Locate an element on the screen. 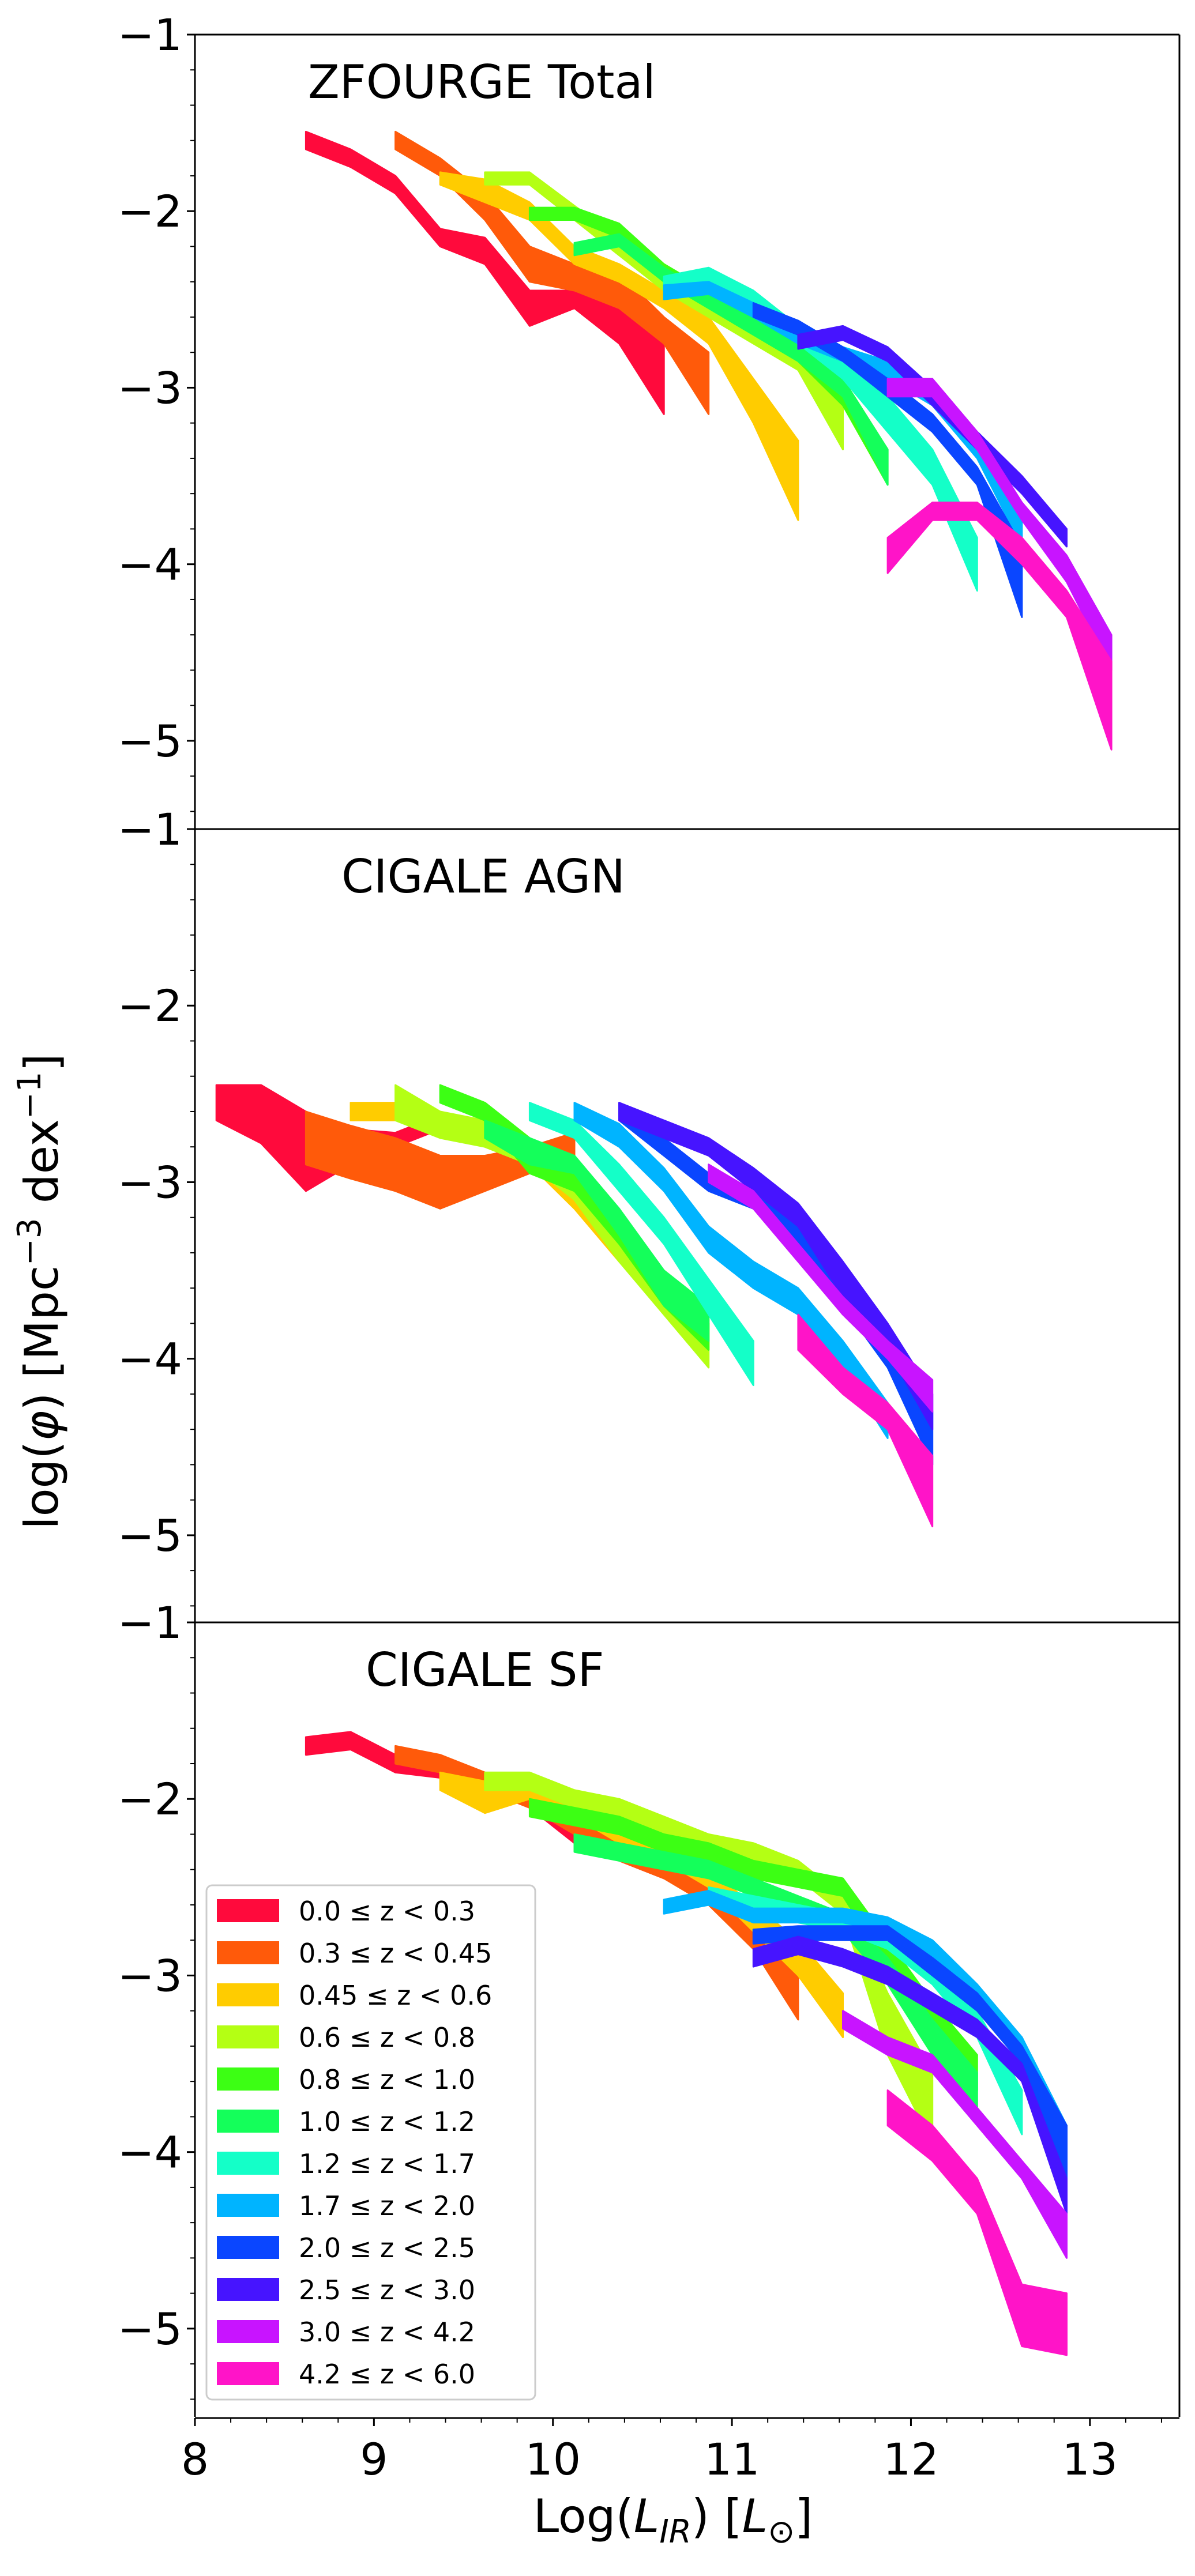 This screenshot has height=2576, width=1195. panel-bands is located at coordinates (574, 1306).